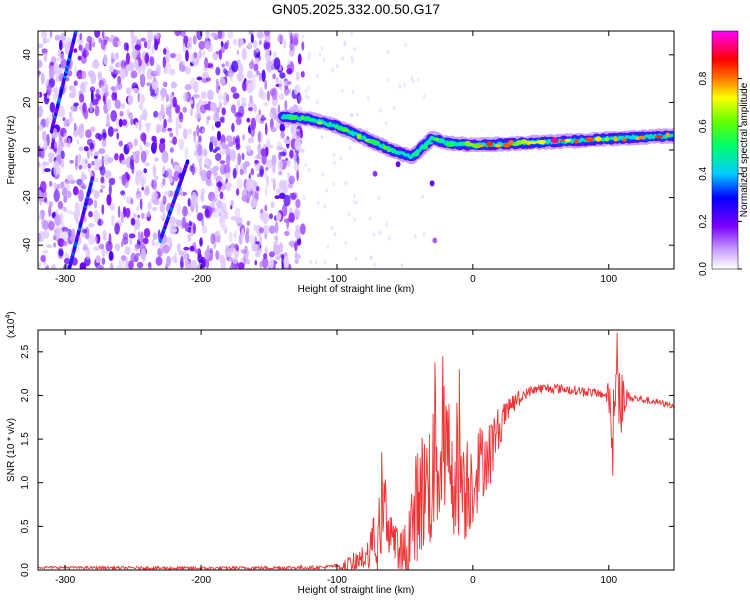  Describe the element at coordinates (11, 324) in the screenshot. I see `snr-y-scale: (x104)` at that location.